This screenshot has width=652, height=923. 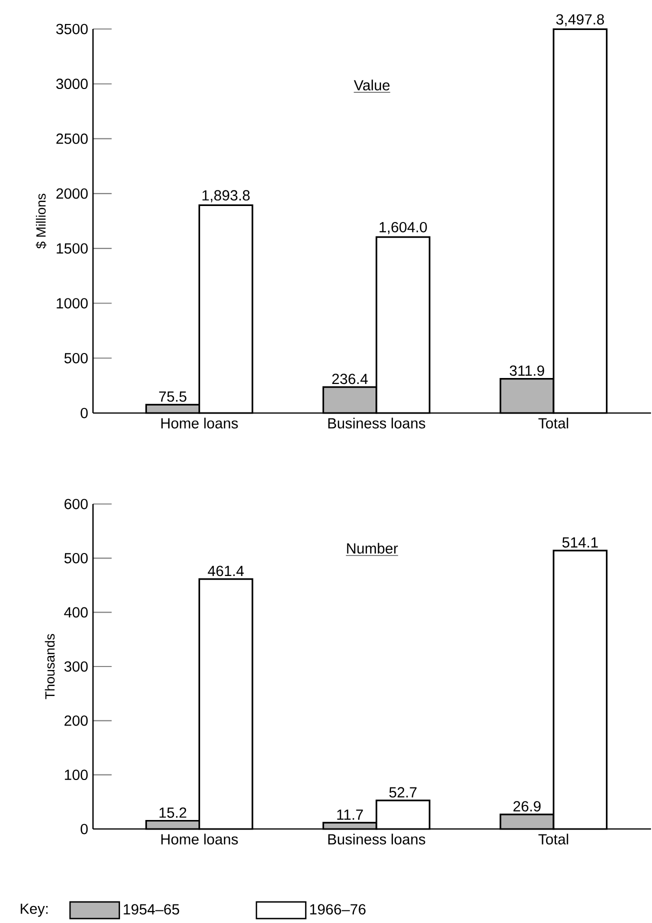 What do you see at coordinates (34, 910) in the screenshot?
I see `legend-title: Key:` at bounding box center [34, 910].